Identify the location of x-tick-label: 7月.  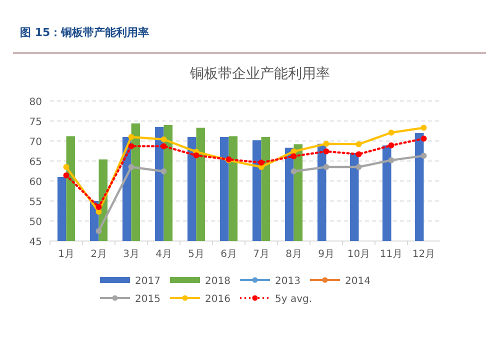
(261, 254).